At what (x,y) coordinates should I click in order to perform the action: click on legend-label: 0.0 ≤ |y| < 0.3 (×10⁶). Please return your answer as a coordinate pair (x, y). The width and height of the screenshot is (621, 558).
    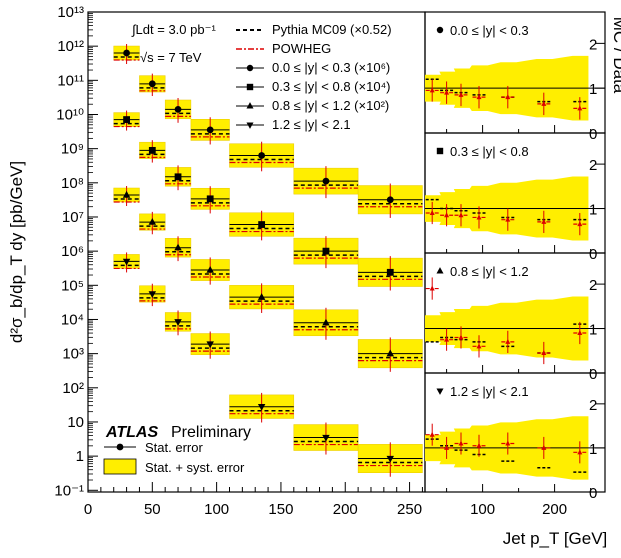
    Looking at the image, I should click on (331, 67).